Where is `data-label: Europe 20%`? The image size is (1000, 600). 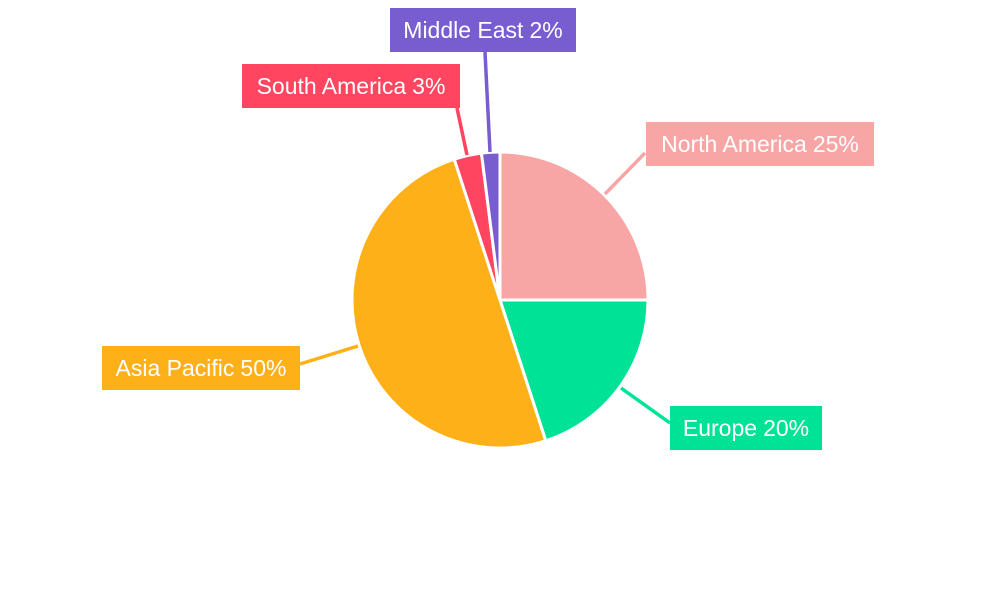
data-label: Europe 20% is located at coordinates (746, 428).